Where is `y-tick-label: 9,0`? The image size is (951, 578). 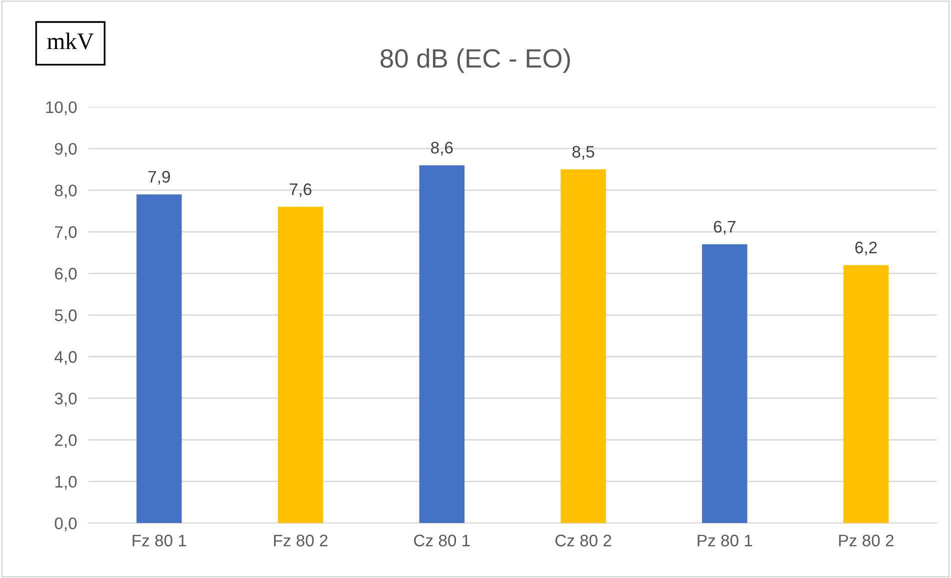 y-tick-label: 9,0 is located at coordinates (65, 149).